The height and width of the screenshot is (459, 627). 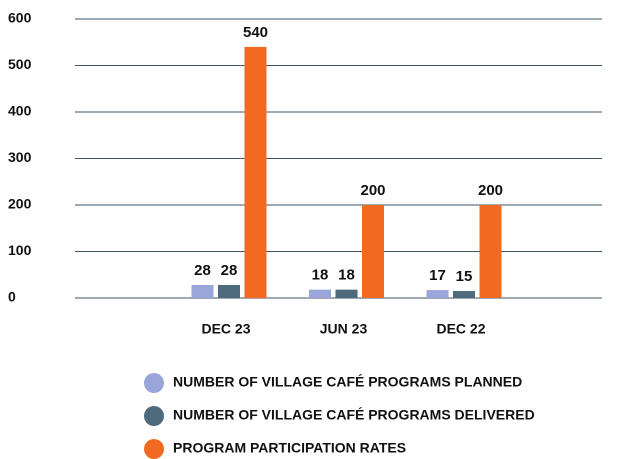 What do you see at coordinates (20, 204) in the screenshot?
I see `y-tick-label: 200` at bounding box center [20, 204].